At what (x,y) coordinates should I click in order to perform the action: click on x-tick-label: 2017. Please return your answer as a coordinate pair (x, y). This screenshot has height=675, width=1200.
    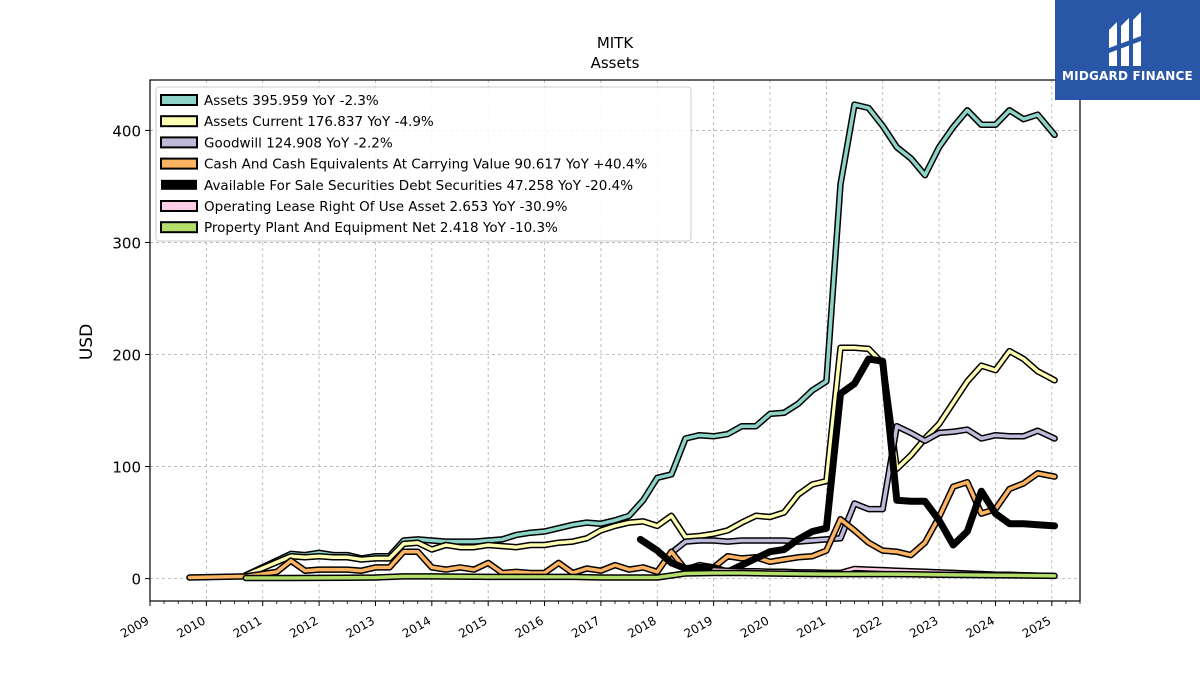
    Looking at the image, I should click on (585, 626).